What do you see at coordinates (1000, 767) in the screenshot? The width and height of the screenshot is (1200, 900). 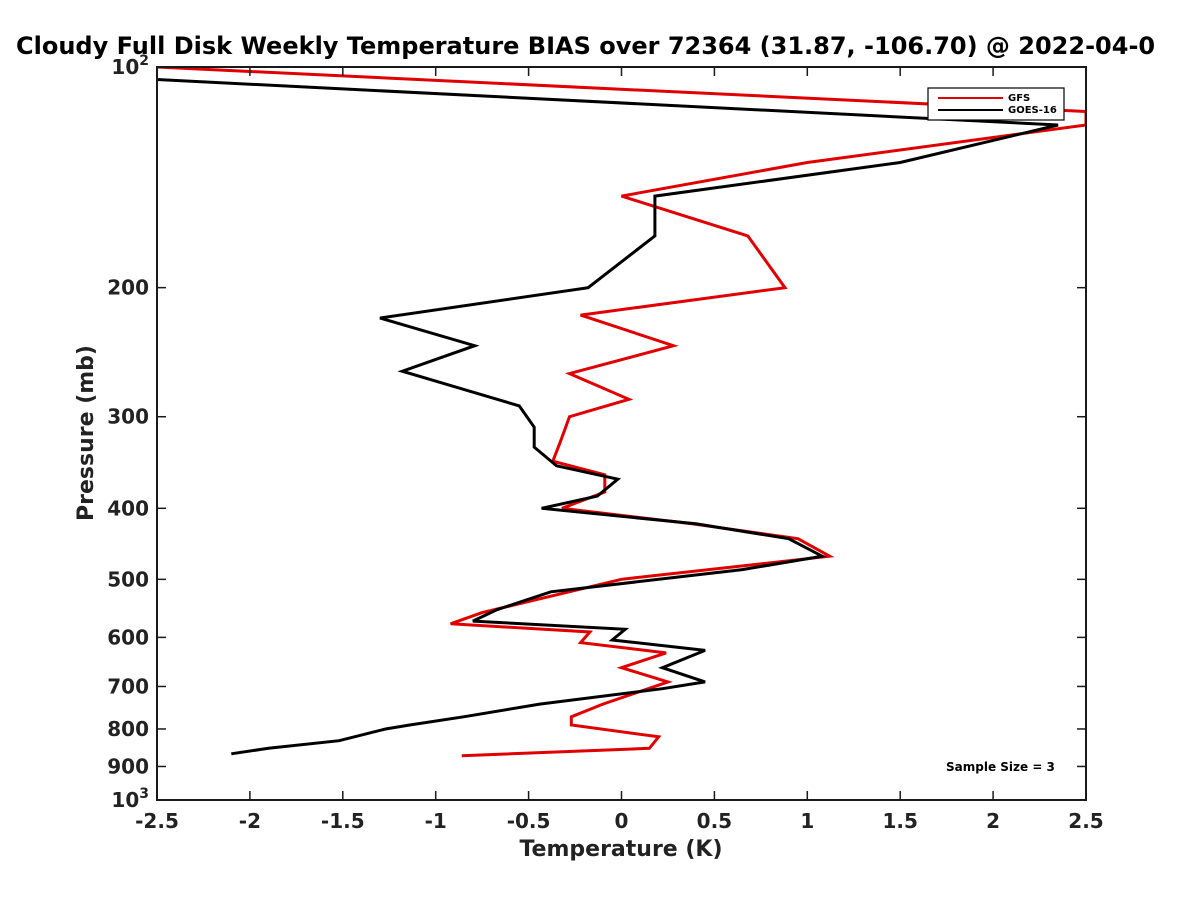 I see `sample-size-annotation: Sample Size = 3` at bounding box center [1000, 767].